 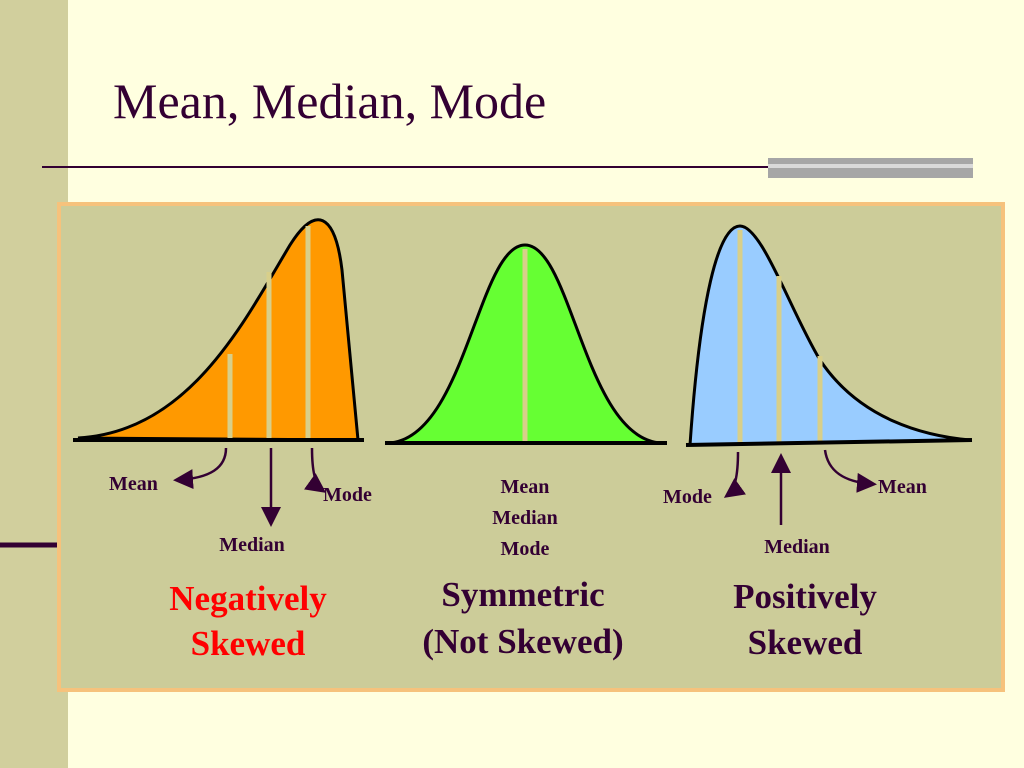 I want to click on caption-line: Symmetric, so click(x=522, y=594).